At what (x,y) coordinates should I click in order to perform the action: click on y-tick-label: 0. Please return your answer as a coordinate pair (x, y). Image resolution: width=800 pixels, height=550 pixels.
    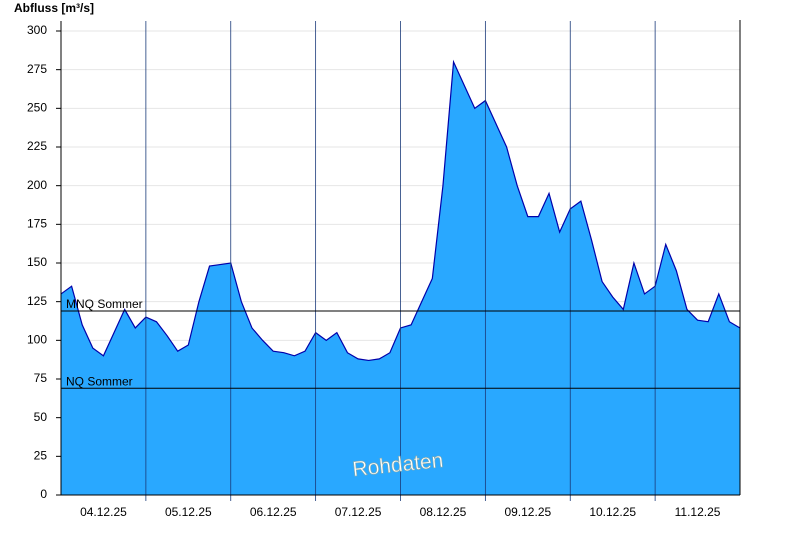
    Looking at the image, I should click on (43, 494).